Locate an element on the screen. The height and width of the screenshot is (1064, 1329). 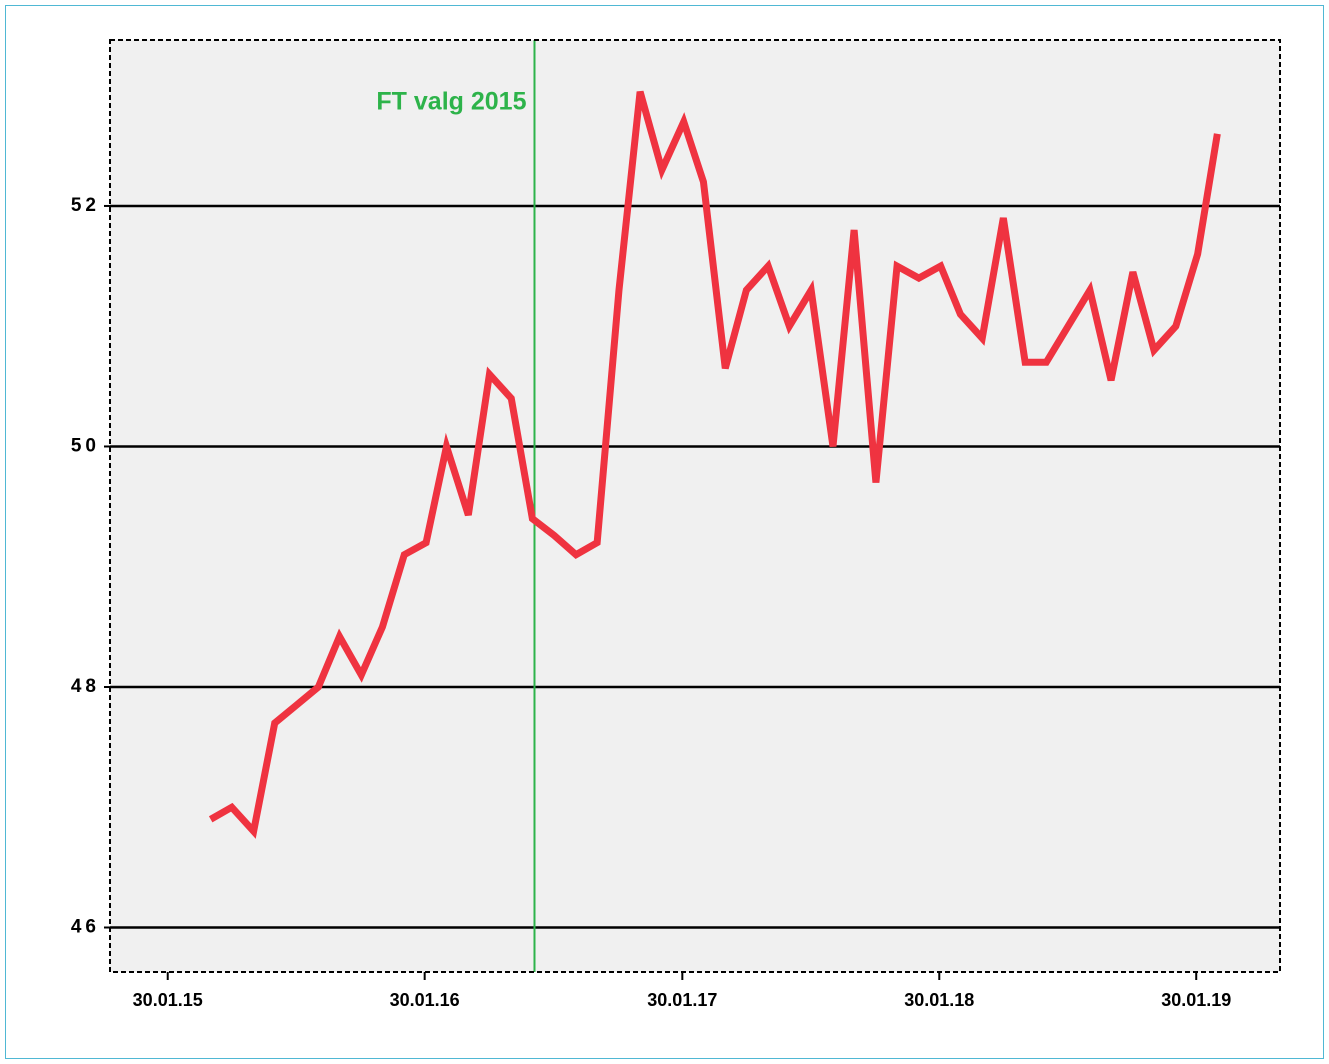
x-tick-label: 30.01.17 is located at coordinates (682, 1000).